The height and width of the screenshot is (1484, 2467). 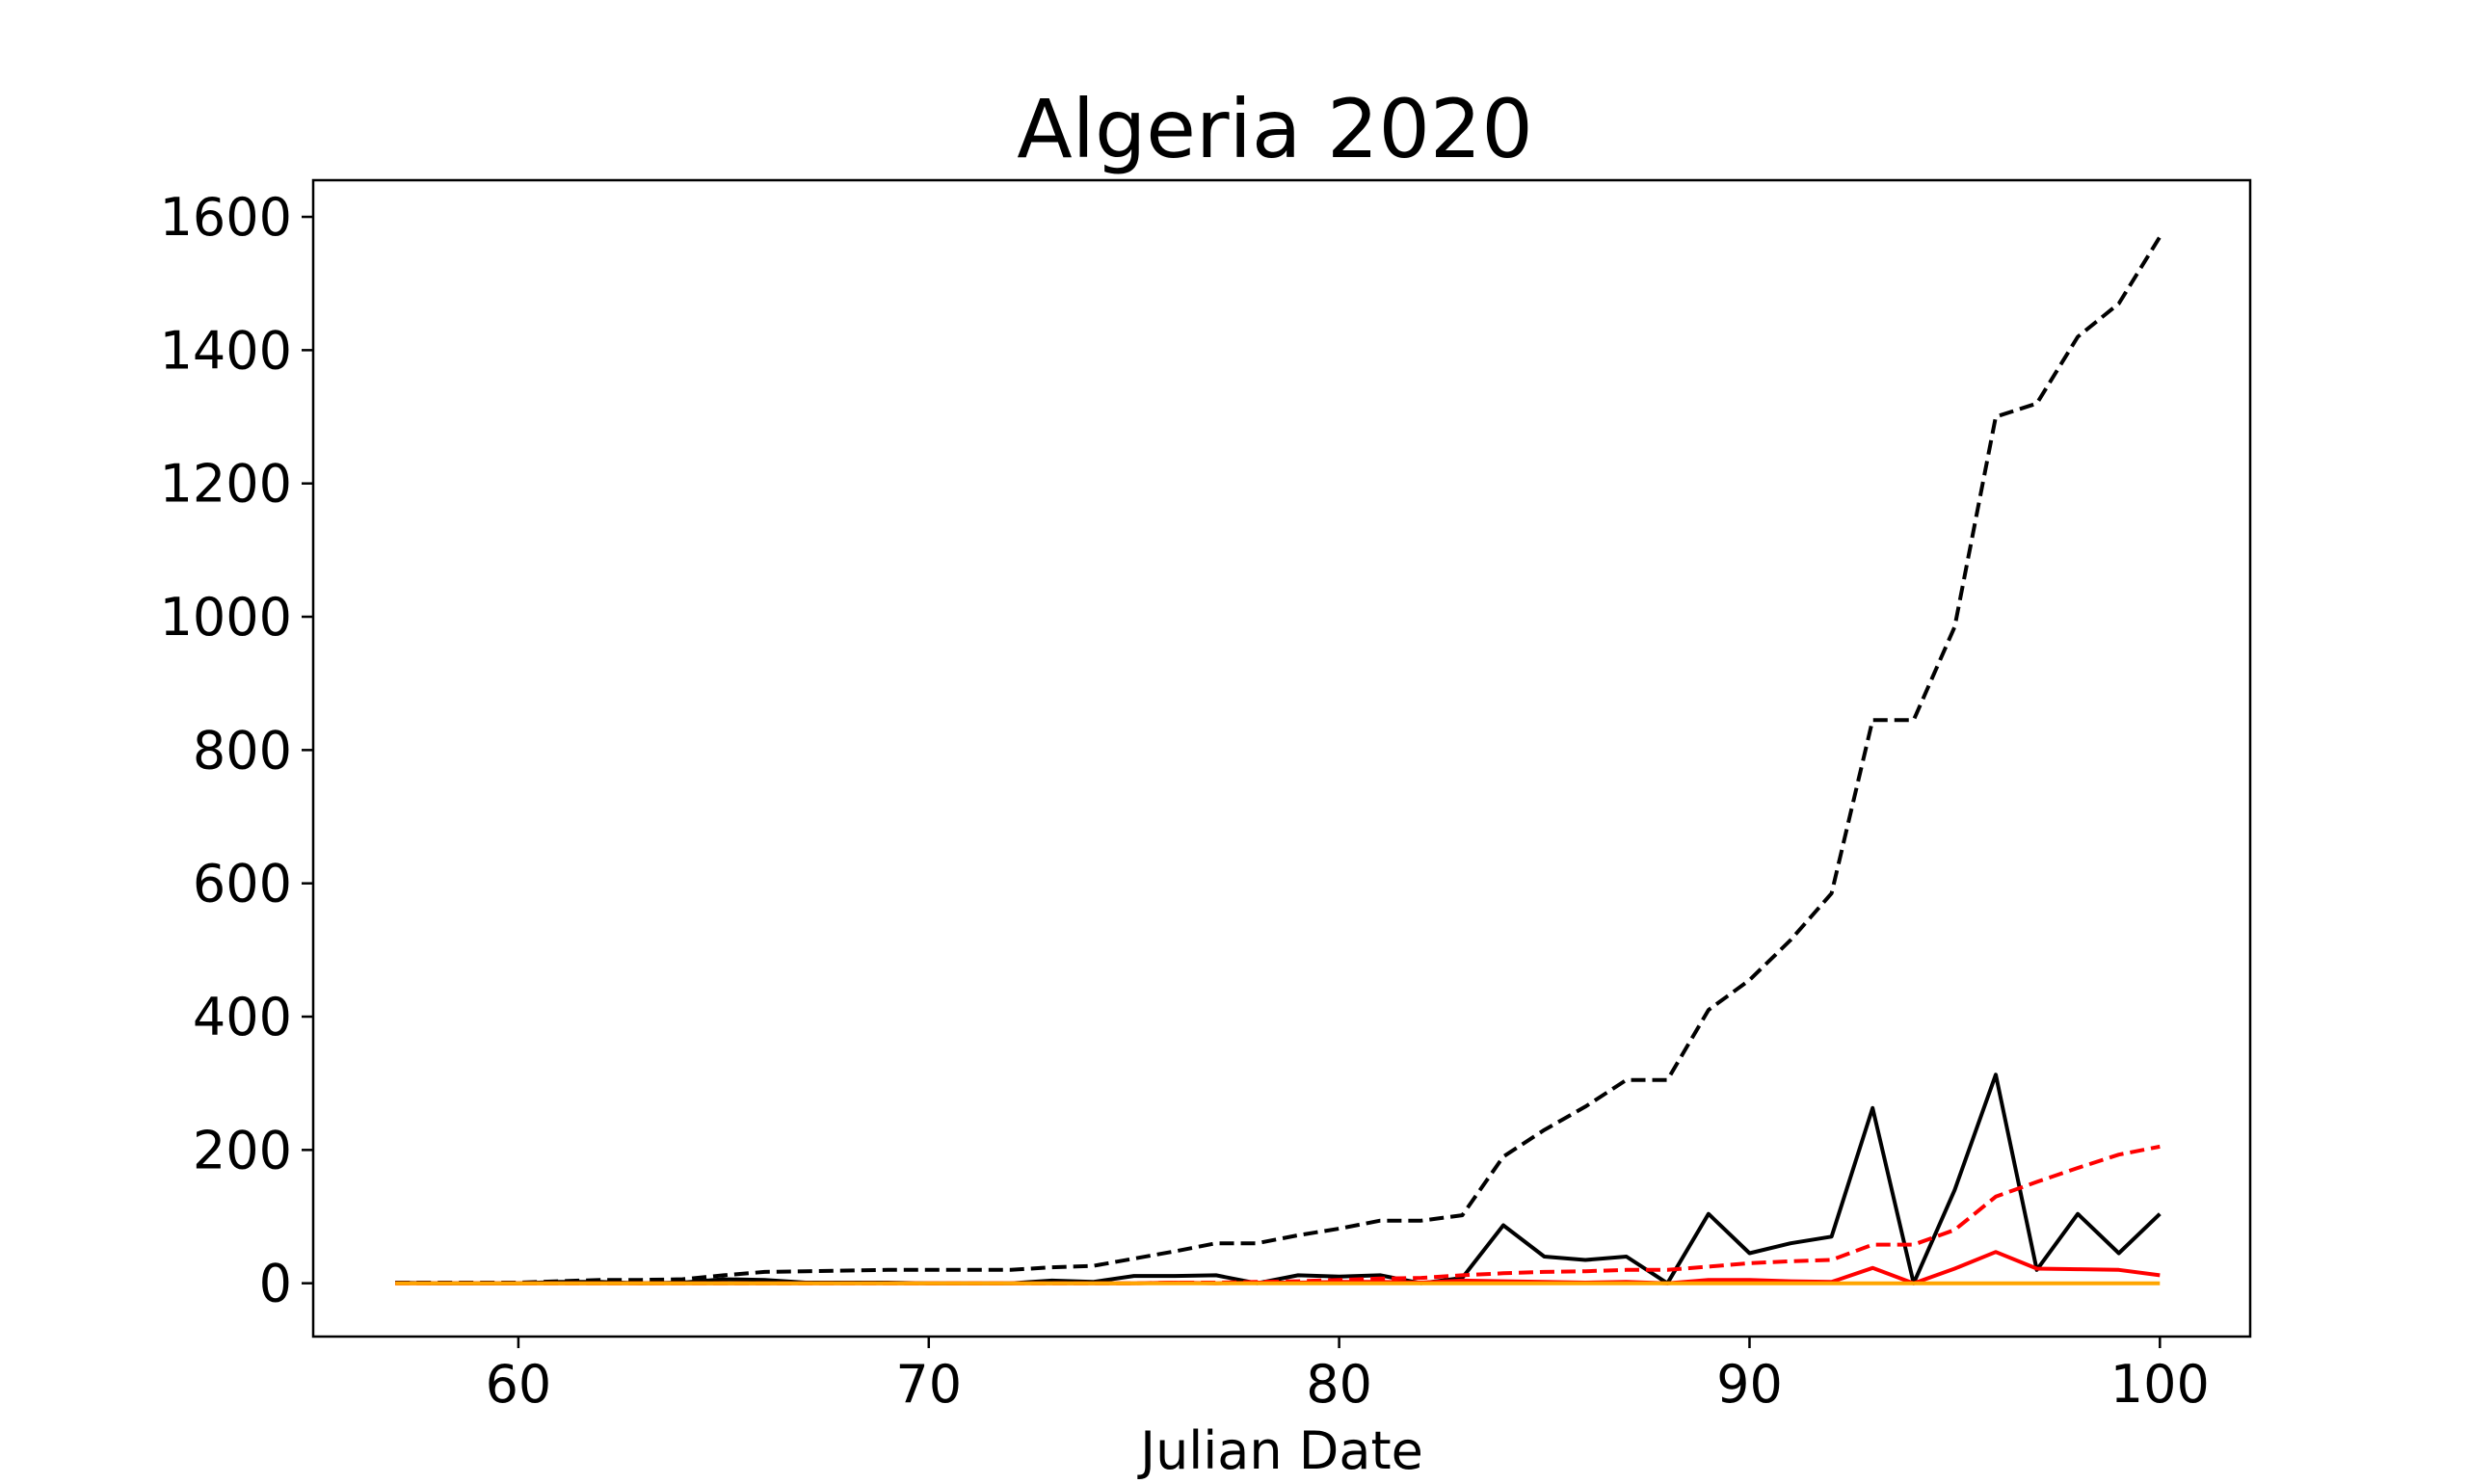 What do you see at coordinates (242, 884) in the screenshot?
I see `y-tick-label: 600` at bounding box center [242, 884].